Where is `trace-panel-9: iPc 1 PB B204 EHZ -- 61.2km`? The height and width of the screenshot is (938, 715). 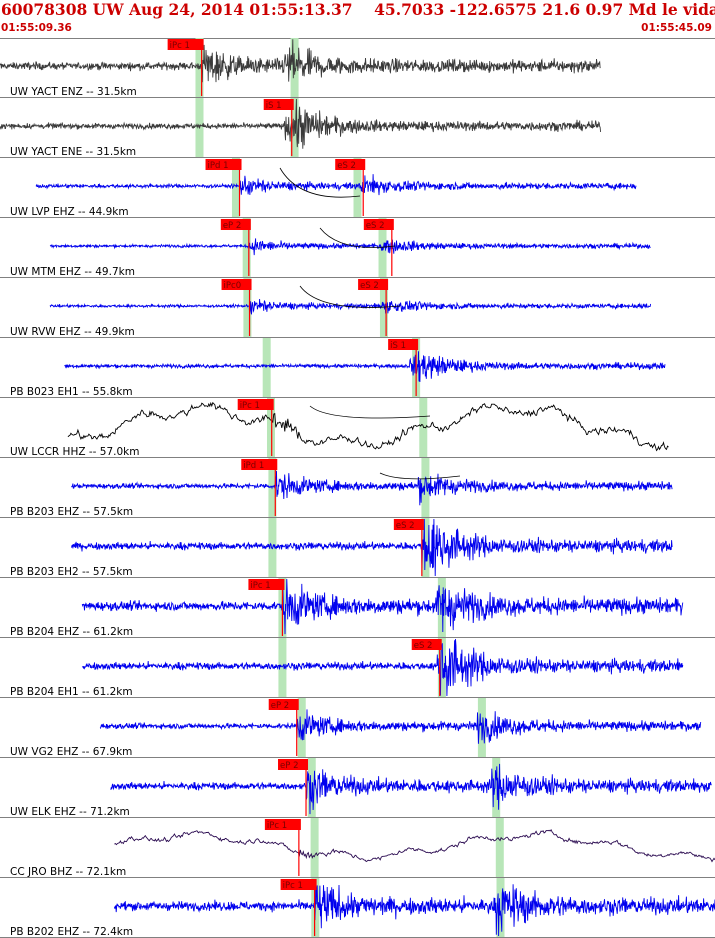
trace-panel-9: iPc 1 PB B204 EHZ -- 61.2km is located at coordinates (357, 608).